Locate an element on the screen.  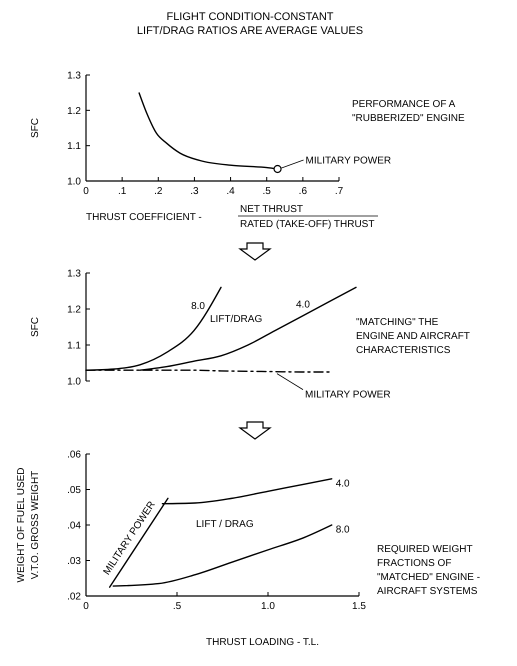
annotation: LIFT/DRAG is located at coordinates (236, 319).